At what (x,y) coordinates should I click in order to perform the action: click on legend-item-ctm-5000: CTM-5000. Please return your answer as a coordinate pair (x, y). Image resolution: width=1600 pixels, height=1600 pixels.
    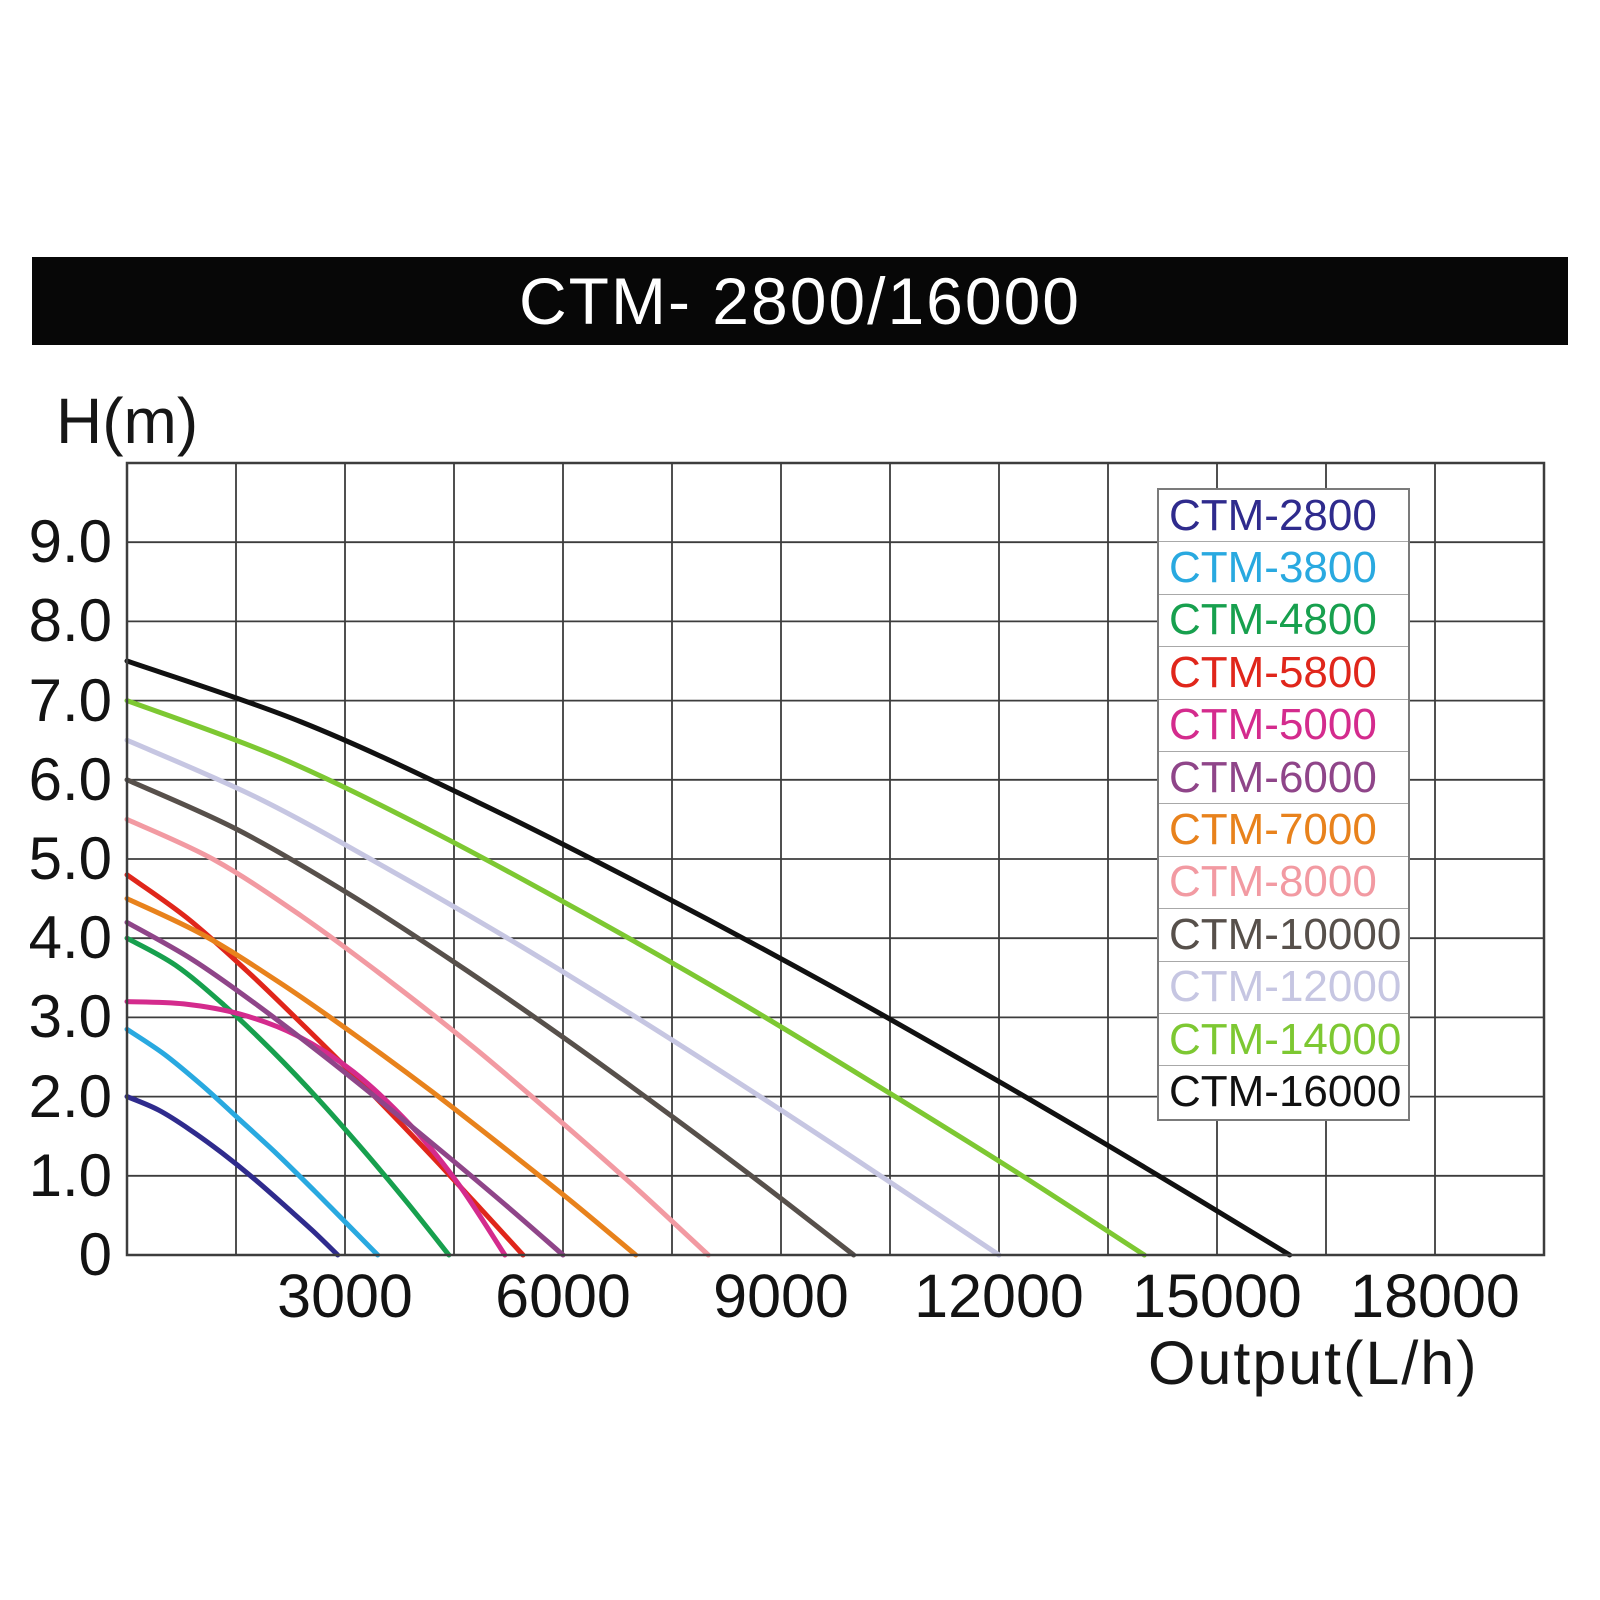
    Looking at the image, I should click on (1283, 726).